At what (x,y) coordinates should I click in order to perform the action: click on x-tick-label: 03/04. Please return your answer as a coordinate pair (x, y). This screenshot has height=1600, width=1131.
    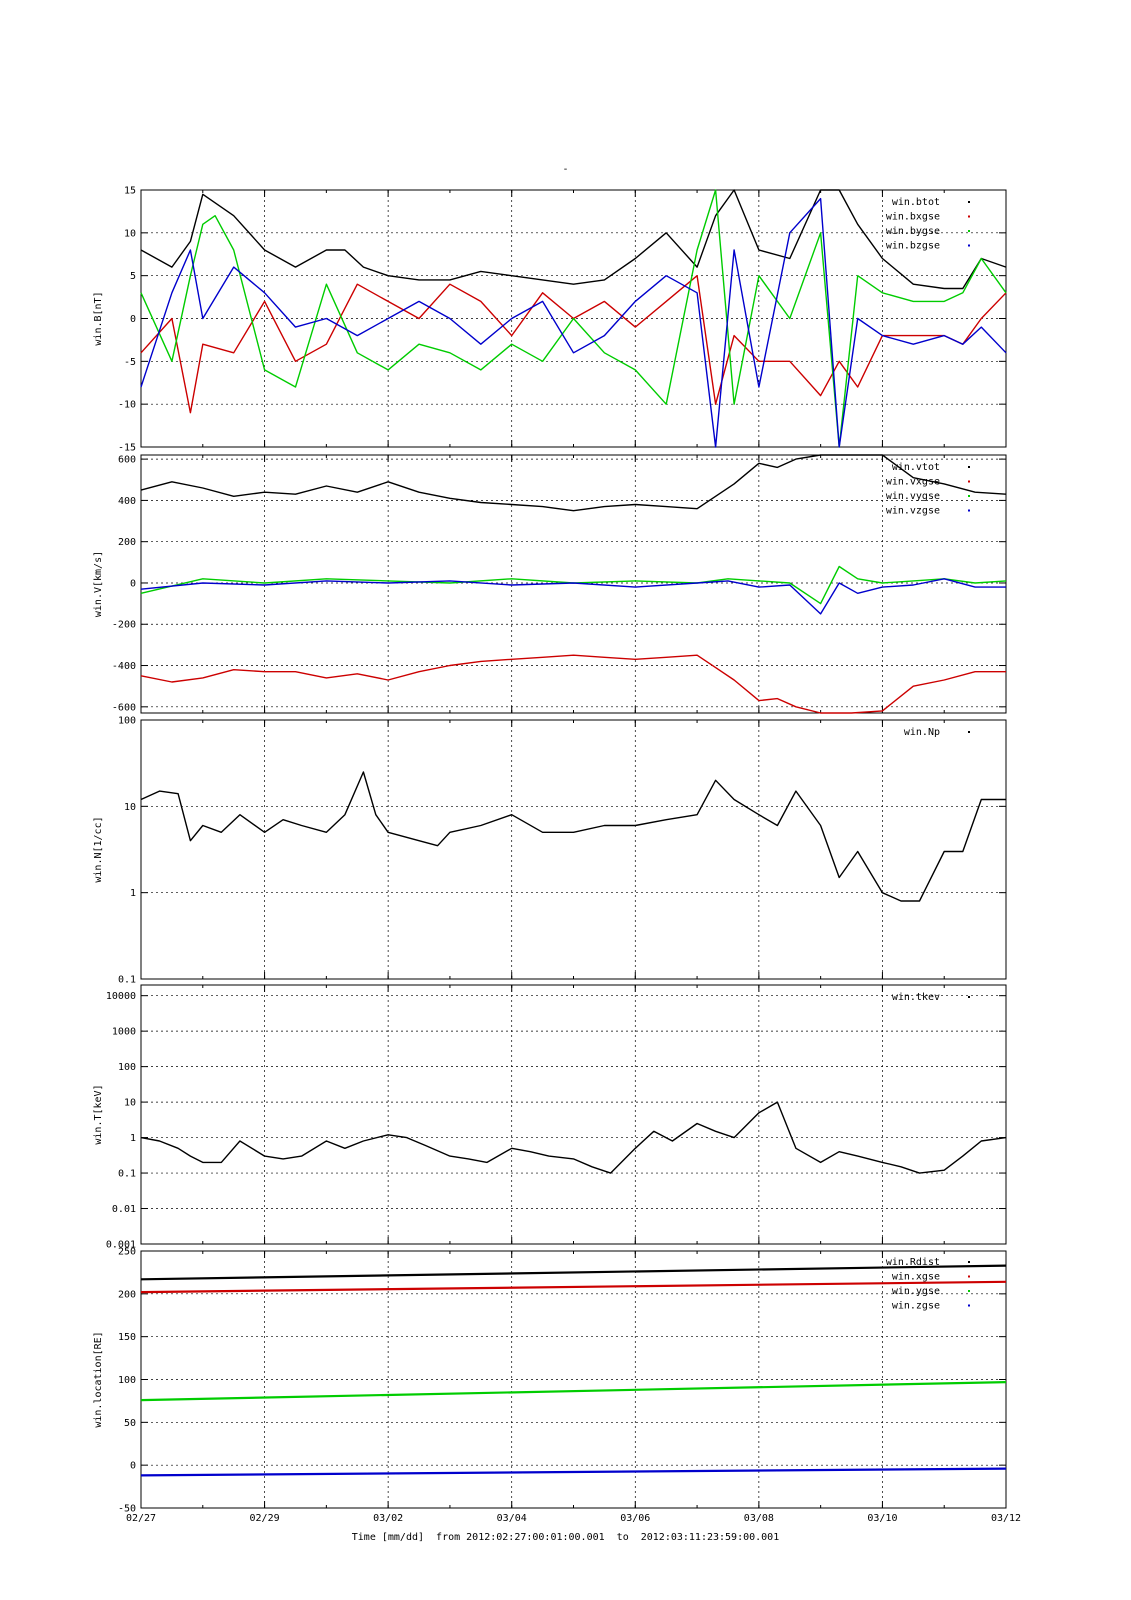
    Looking at the image, I should click on (512, 1518).